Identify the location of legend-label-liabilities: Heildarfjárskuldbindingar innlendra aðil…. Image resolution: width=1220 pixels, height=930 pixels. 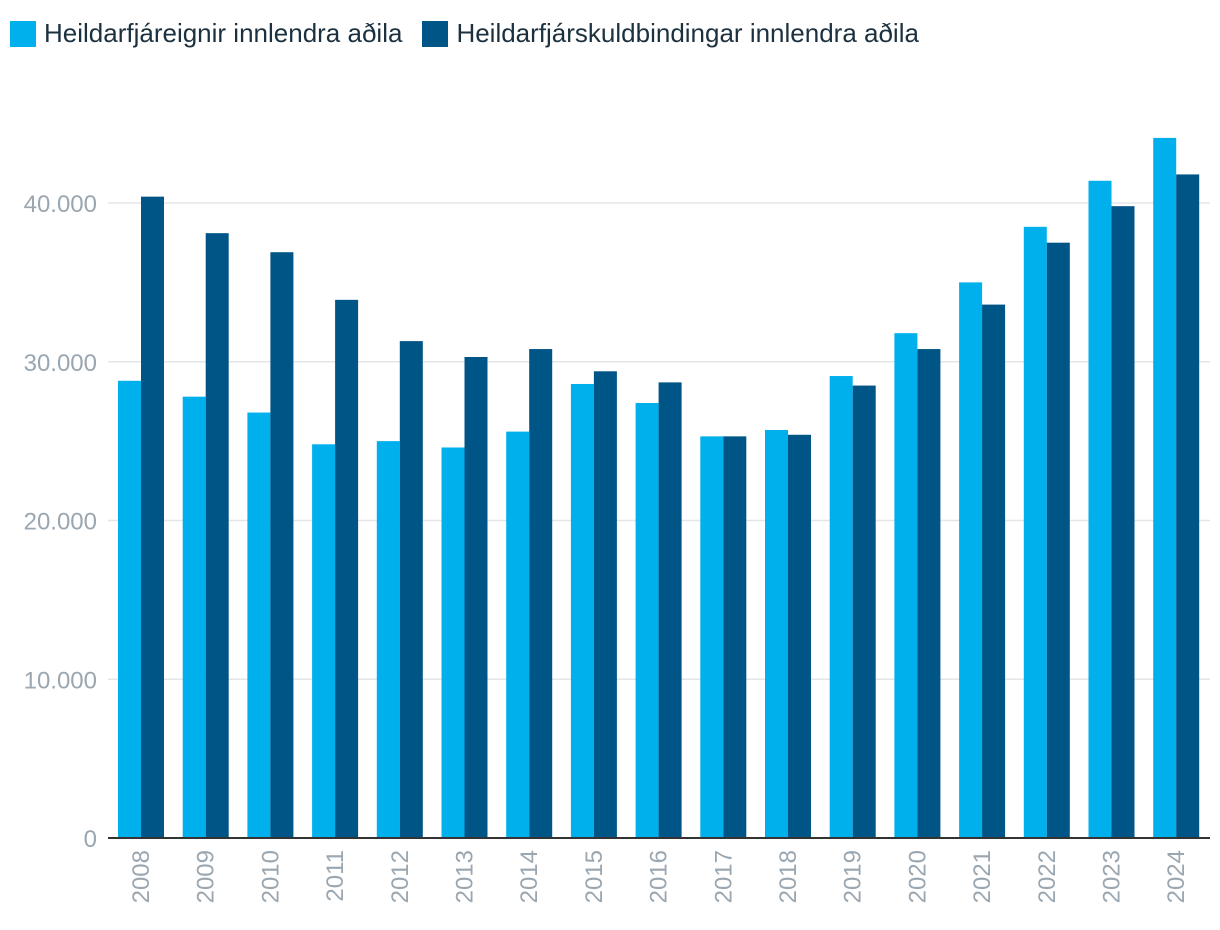
(687, 33).